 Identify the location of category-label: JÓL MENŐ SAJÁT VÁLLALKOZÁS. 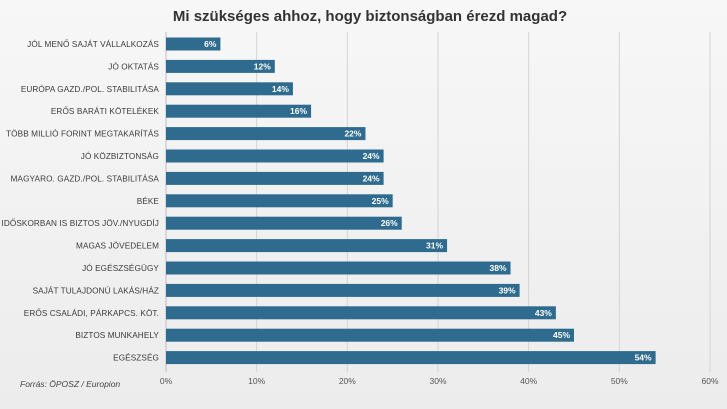
(93, 44).